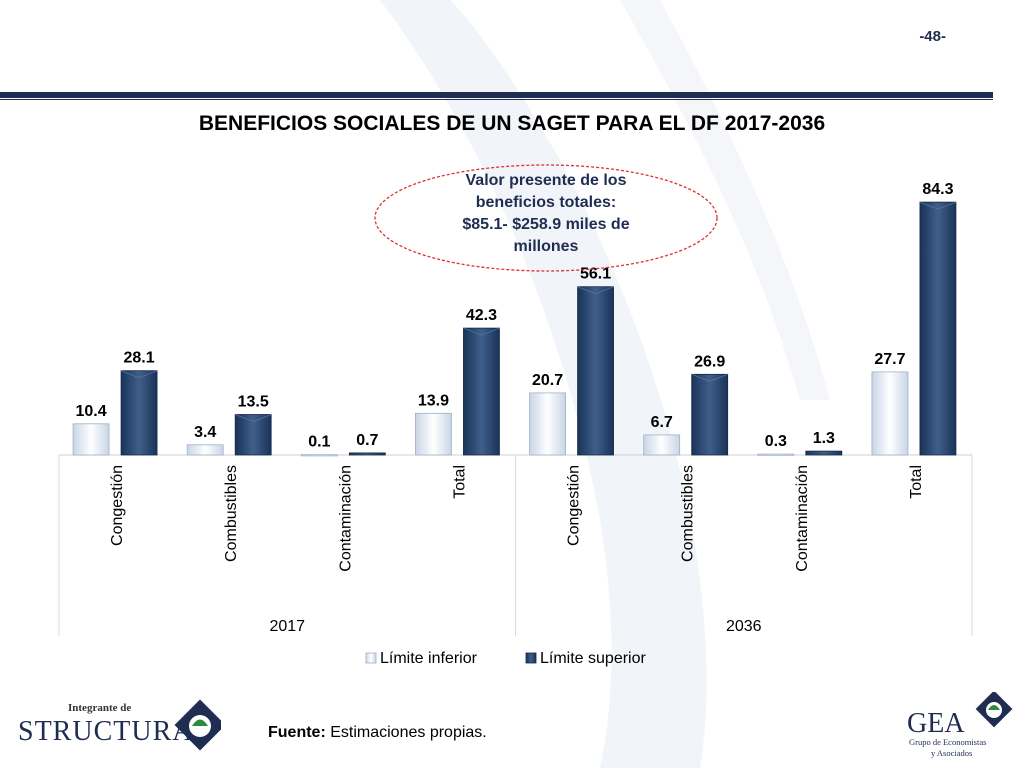 Image resolution: width=1024 pixels, height=768 pixels. Describe the element at coordinates (367, 440) in the screenshot. I see `data-label: 0.7` at that location.